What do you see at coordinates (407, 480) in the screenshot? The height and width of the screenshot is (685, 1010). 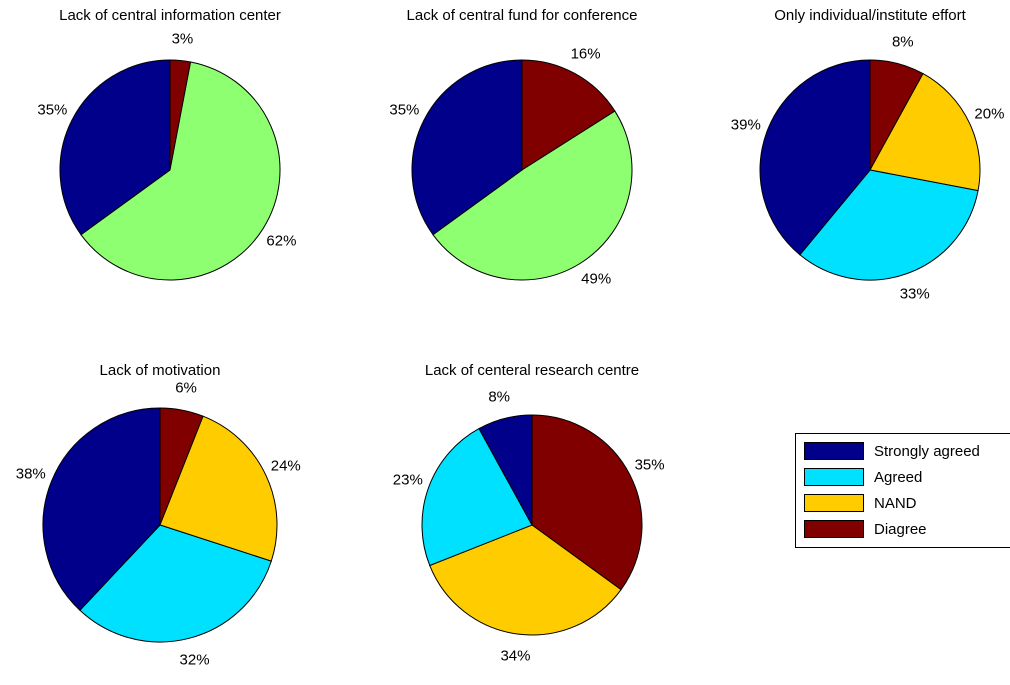 I see `slice-label: 23%` at bounding box center [407, 480].